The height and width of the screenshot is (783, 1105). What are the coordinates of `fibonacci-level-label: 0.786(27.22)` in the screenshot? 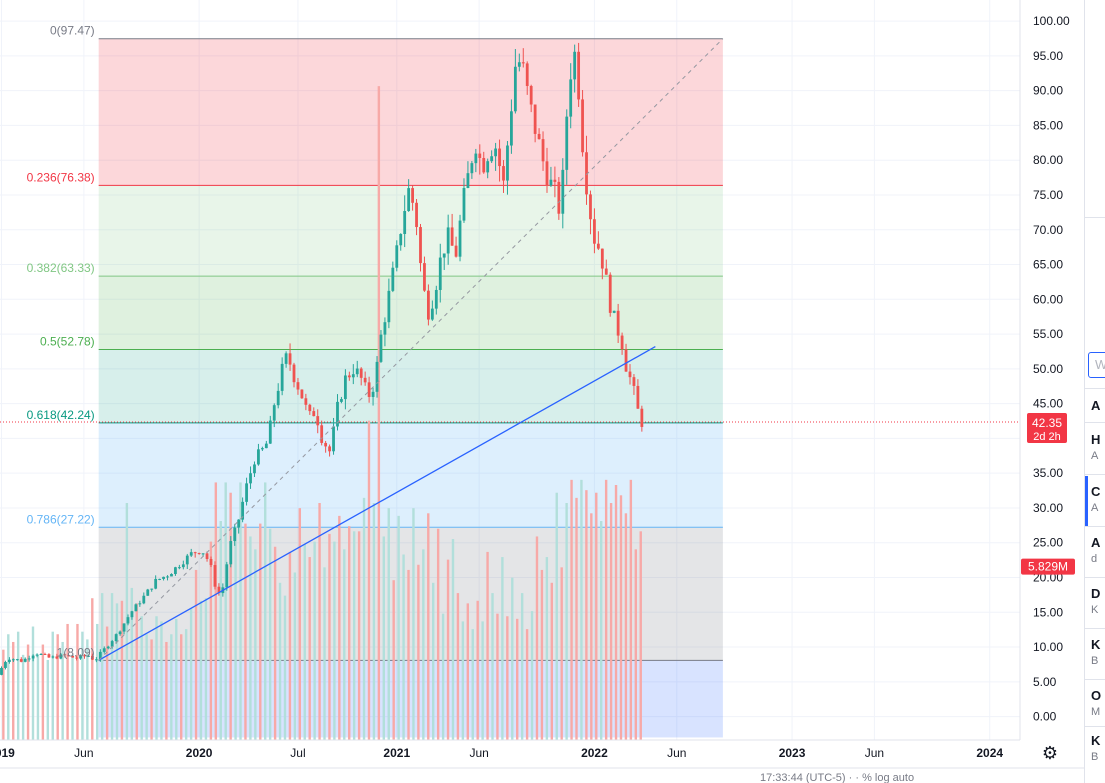 It's located at (61, 519).